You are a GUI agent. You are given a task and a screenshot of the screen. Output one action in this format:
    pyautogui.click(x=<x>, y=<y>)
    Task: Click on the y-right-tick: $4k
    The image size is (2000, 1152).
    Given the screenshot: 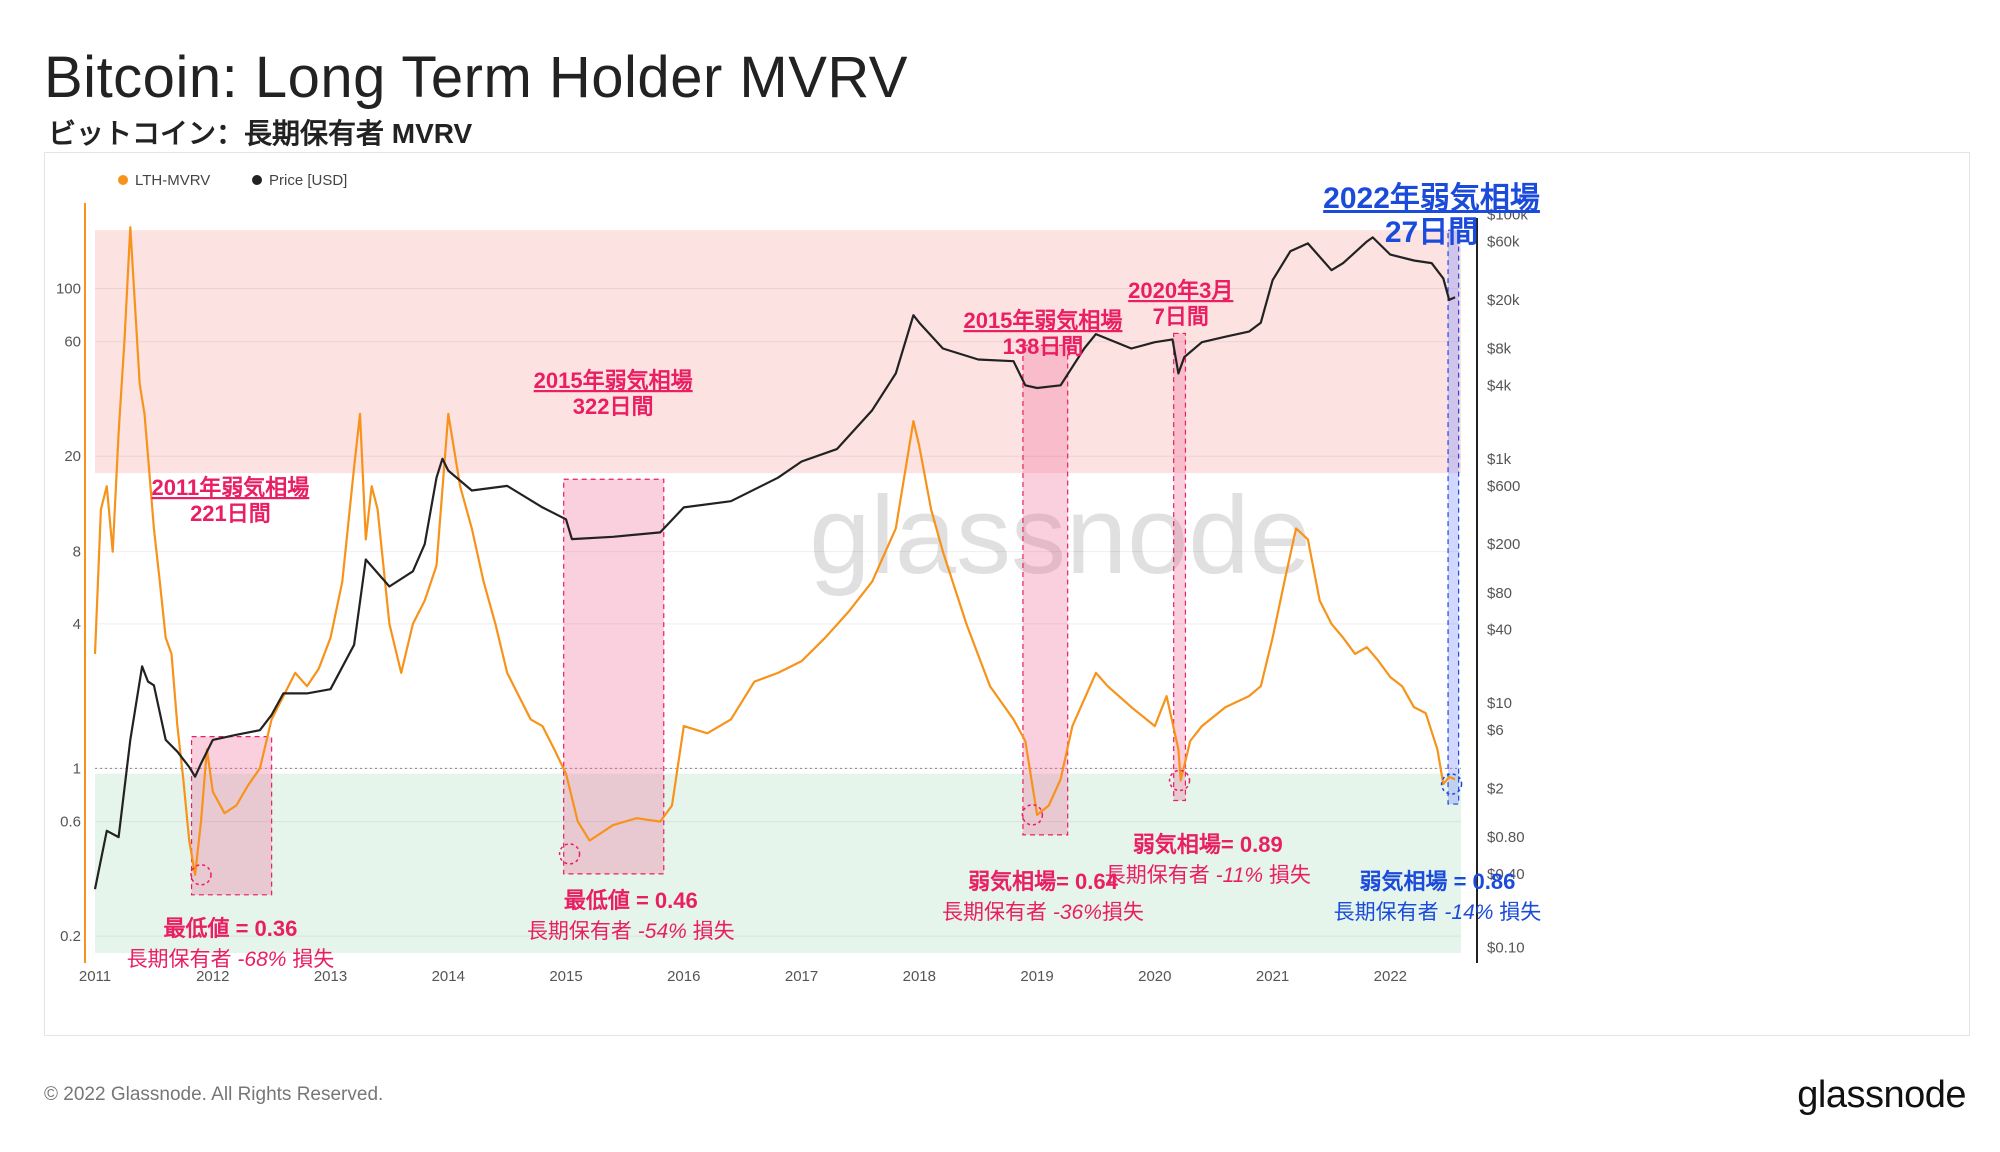 What is the action you would take?
    pyautogui.click(x=1499, y=385)
    